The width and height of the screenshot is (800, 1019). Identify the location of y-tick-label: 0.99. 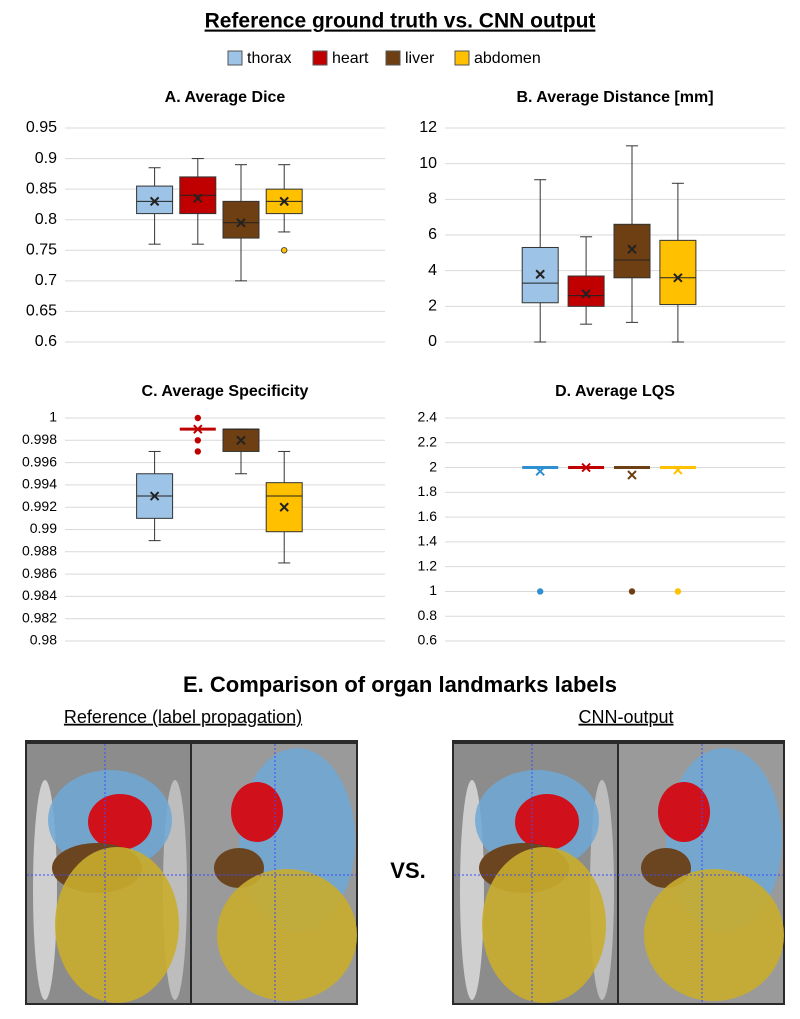
(43, 528).